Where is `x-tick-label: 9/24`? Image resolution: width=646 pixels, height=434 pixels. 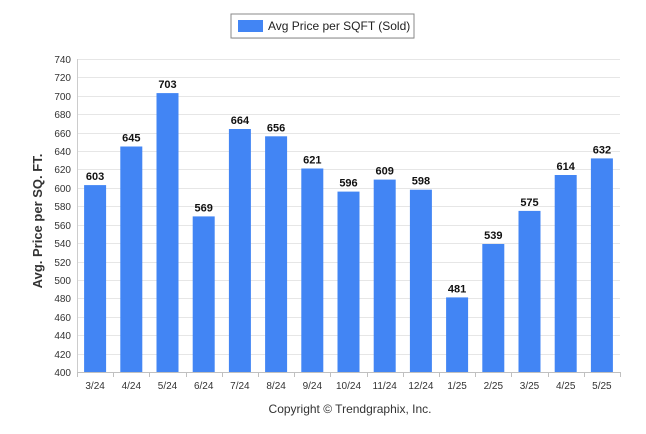
x-tick-label: 9/24 is located at coordinates (313, 386).